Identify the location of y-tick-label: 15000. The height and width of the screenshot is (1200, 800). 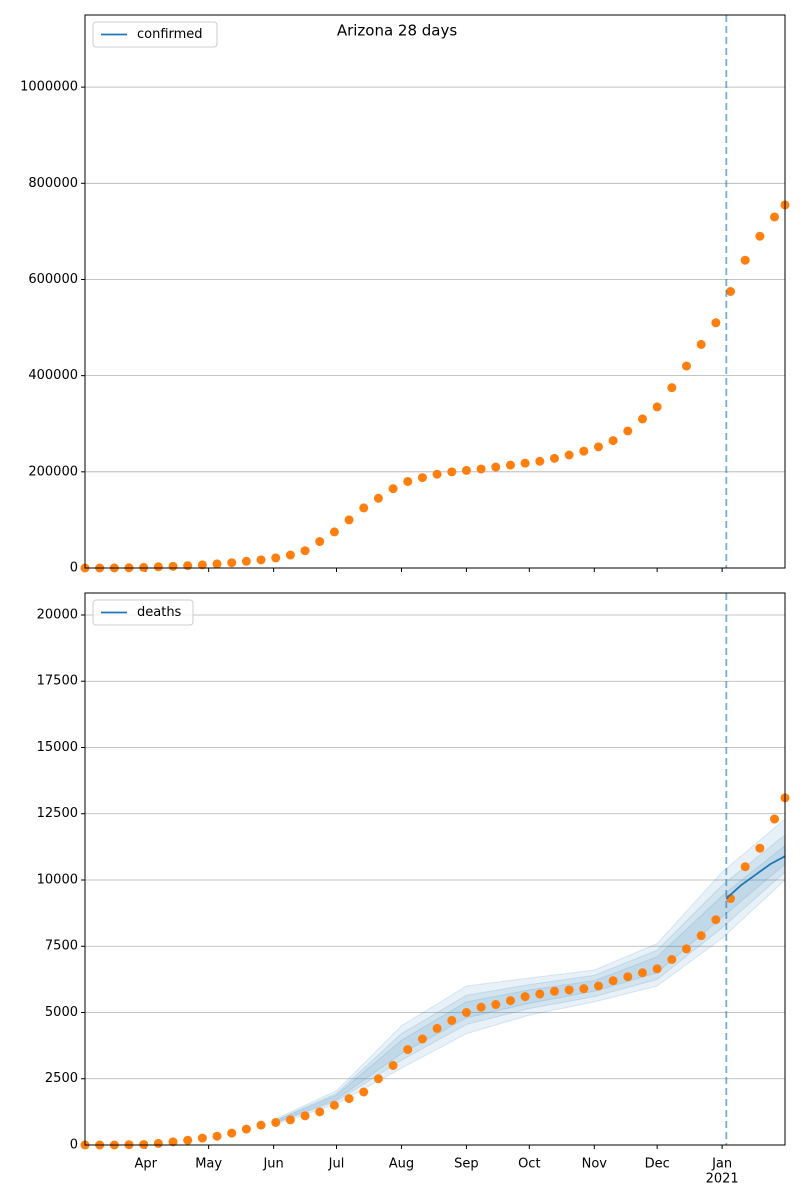
(57, 747).